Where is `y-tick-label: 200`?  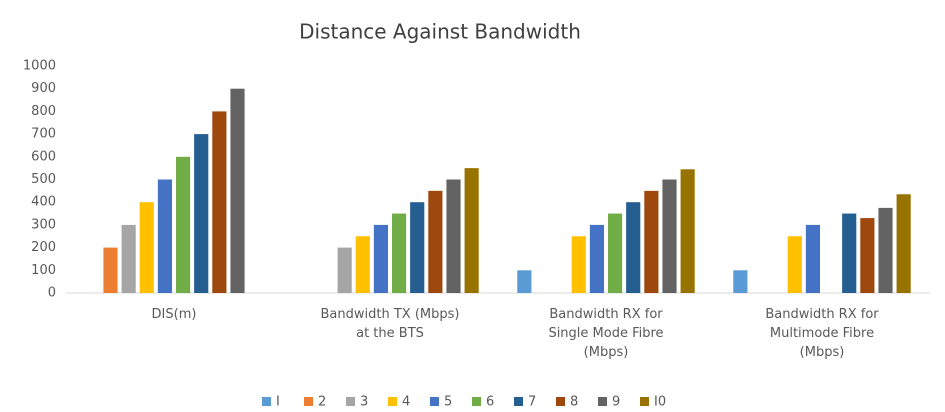 y-tick-label: 200 is located at coordinates (43, 247).